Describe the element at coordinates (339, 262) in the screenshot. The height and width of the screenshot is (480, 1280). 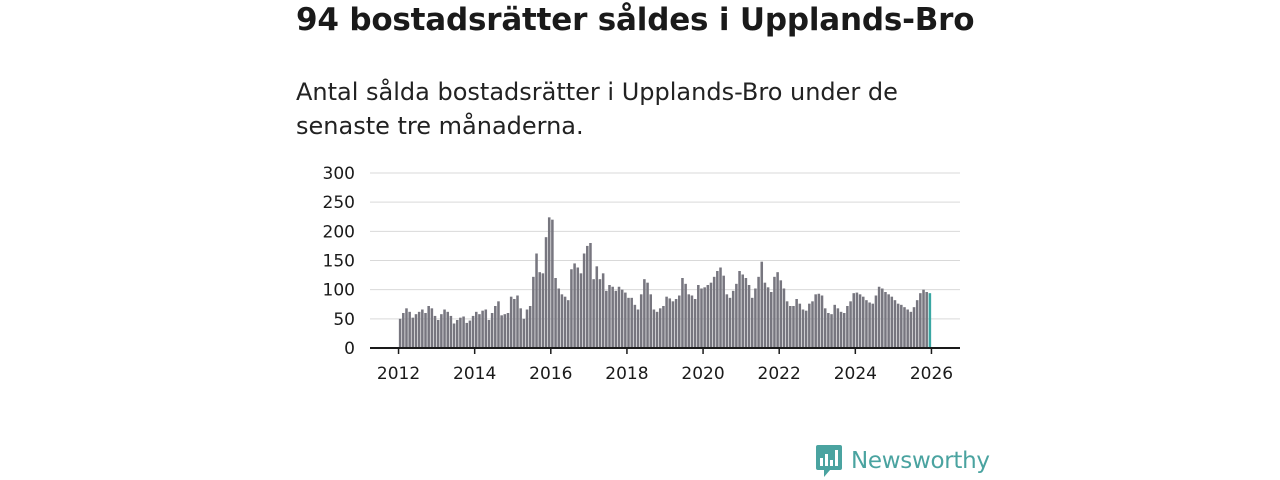
I see `y-tick-label: 150` at that location.